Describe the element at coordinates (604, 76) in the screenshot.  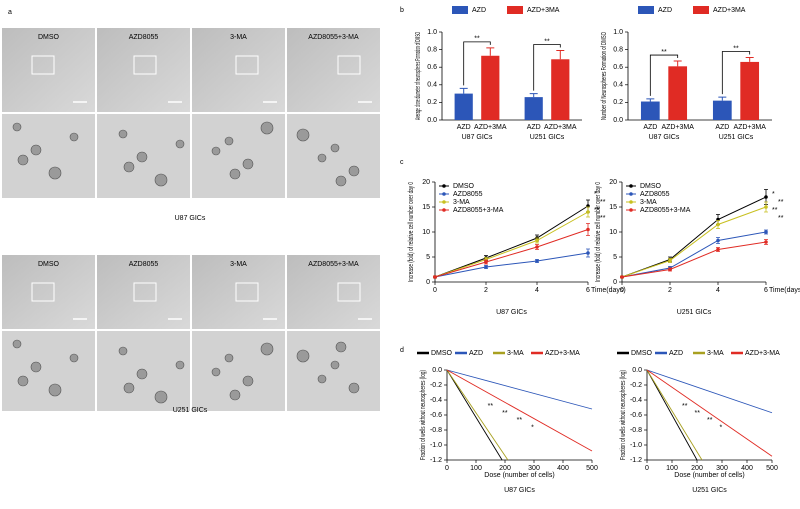
I see `y-axis-label: Number of Neurospheres Formation of DMSO` at that location.